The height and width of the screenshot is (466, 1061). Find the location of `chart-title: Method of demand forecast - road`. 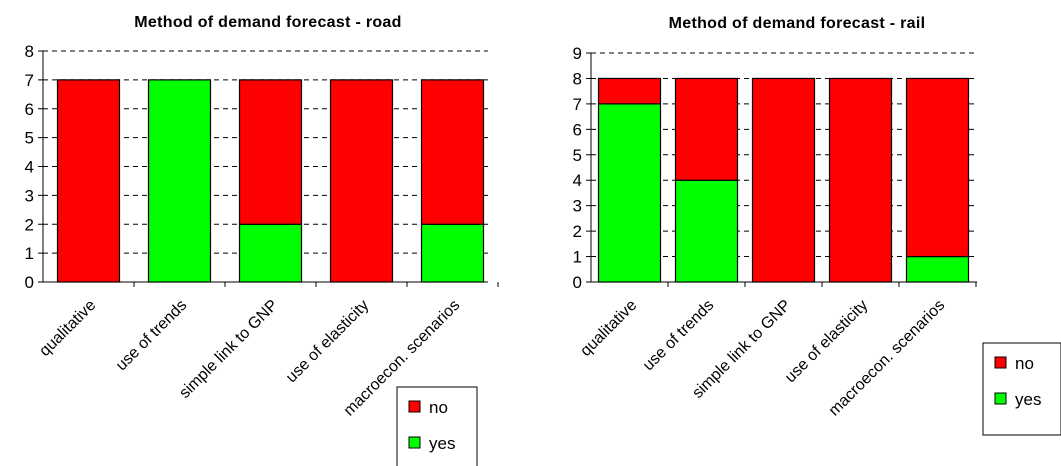

chart-title: Method of demand forecast - road is located at coordinates (267, 22).